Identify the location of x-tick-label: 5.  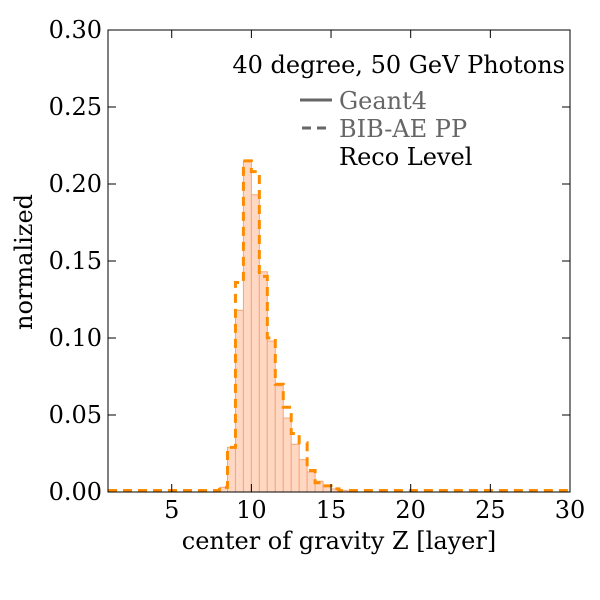
(171, 510).